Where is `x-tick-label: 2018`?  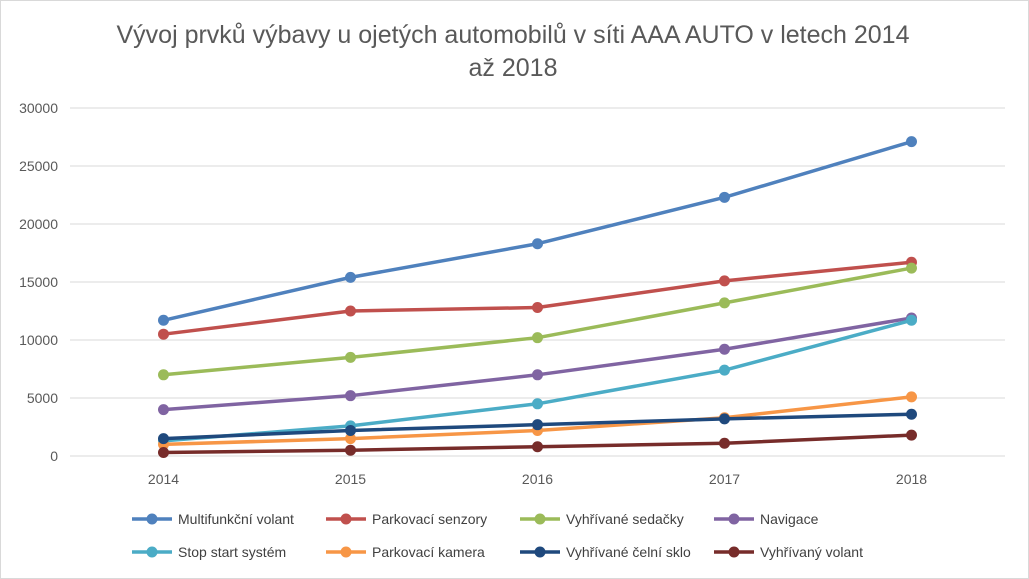
x-tick-label: 2018 is located at coordinates (911, 479).